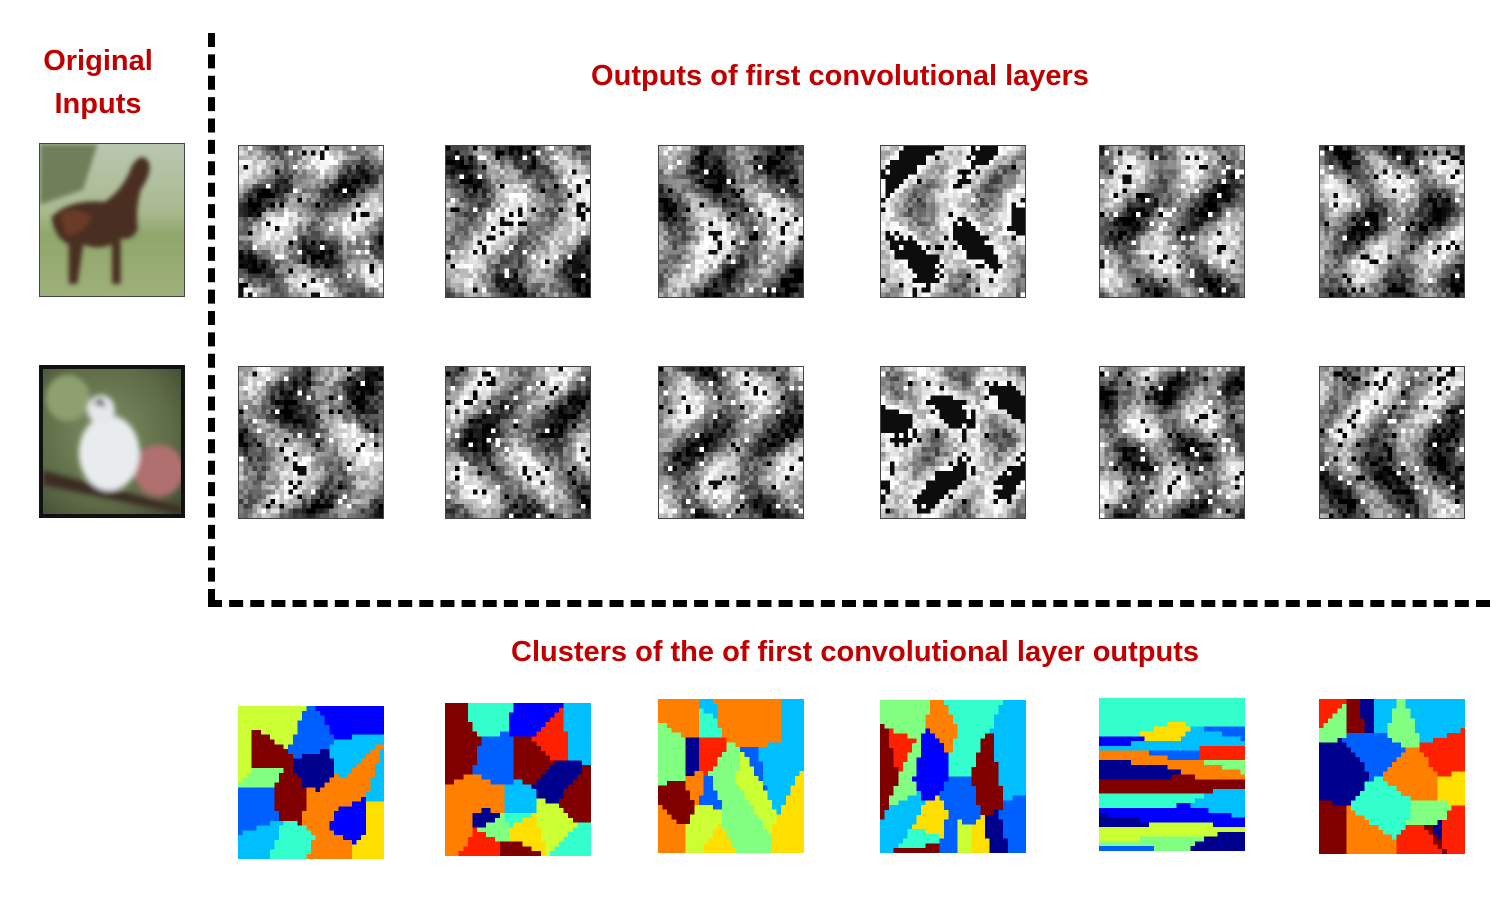 This screenshot has height=915, width=1490. Describe the element at coordinates (518, 779) in the screenshot. I see `cluster-map-c2` at that location.